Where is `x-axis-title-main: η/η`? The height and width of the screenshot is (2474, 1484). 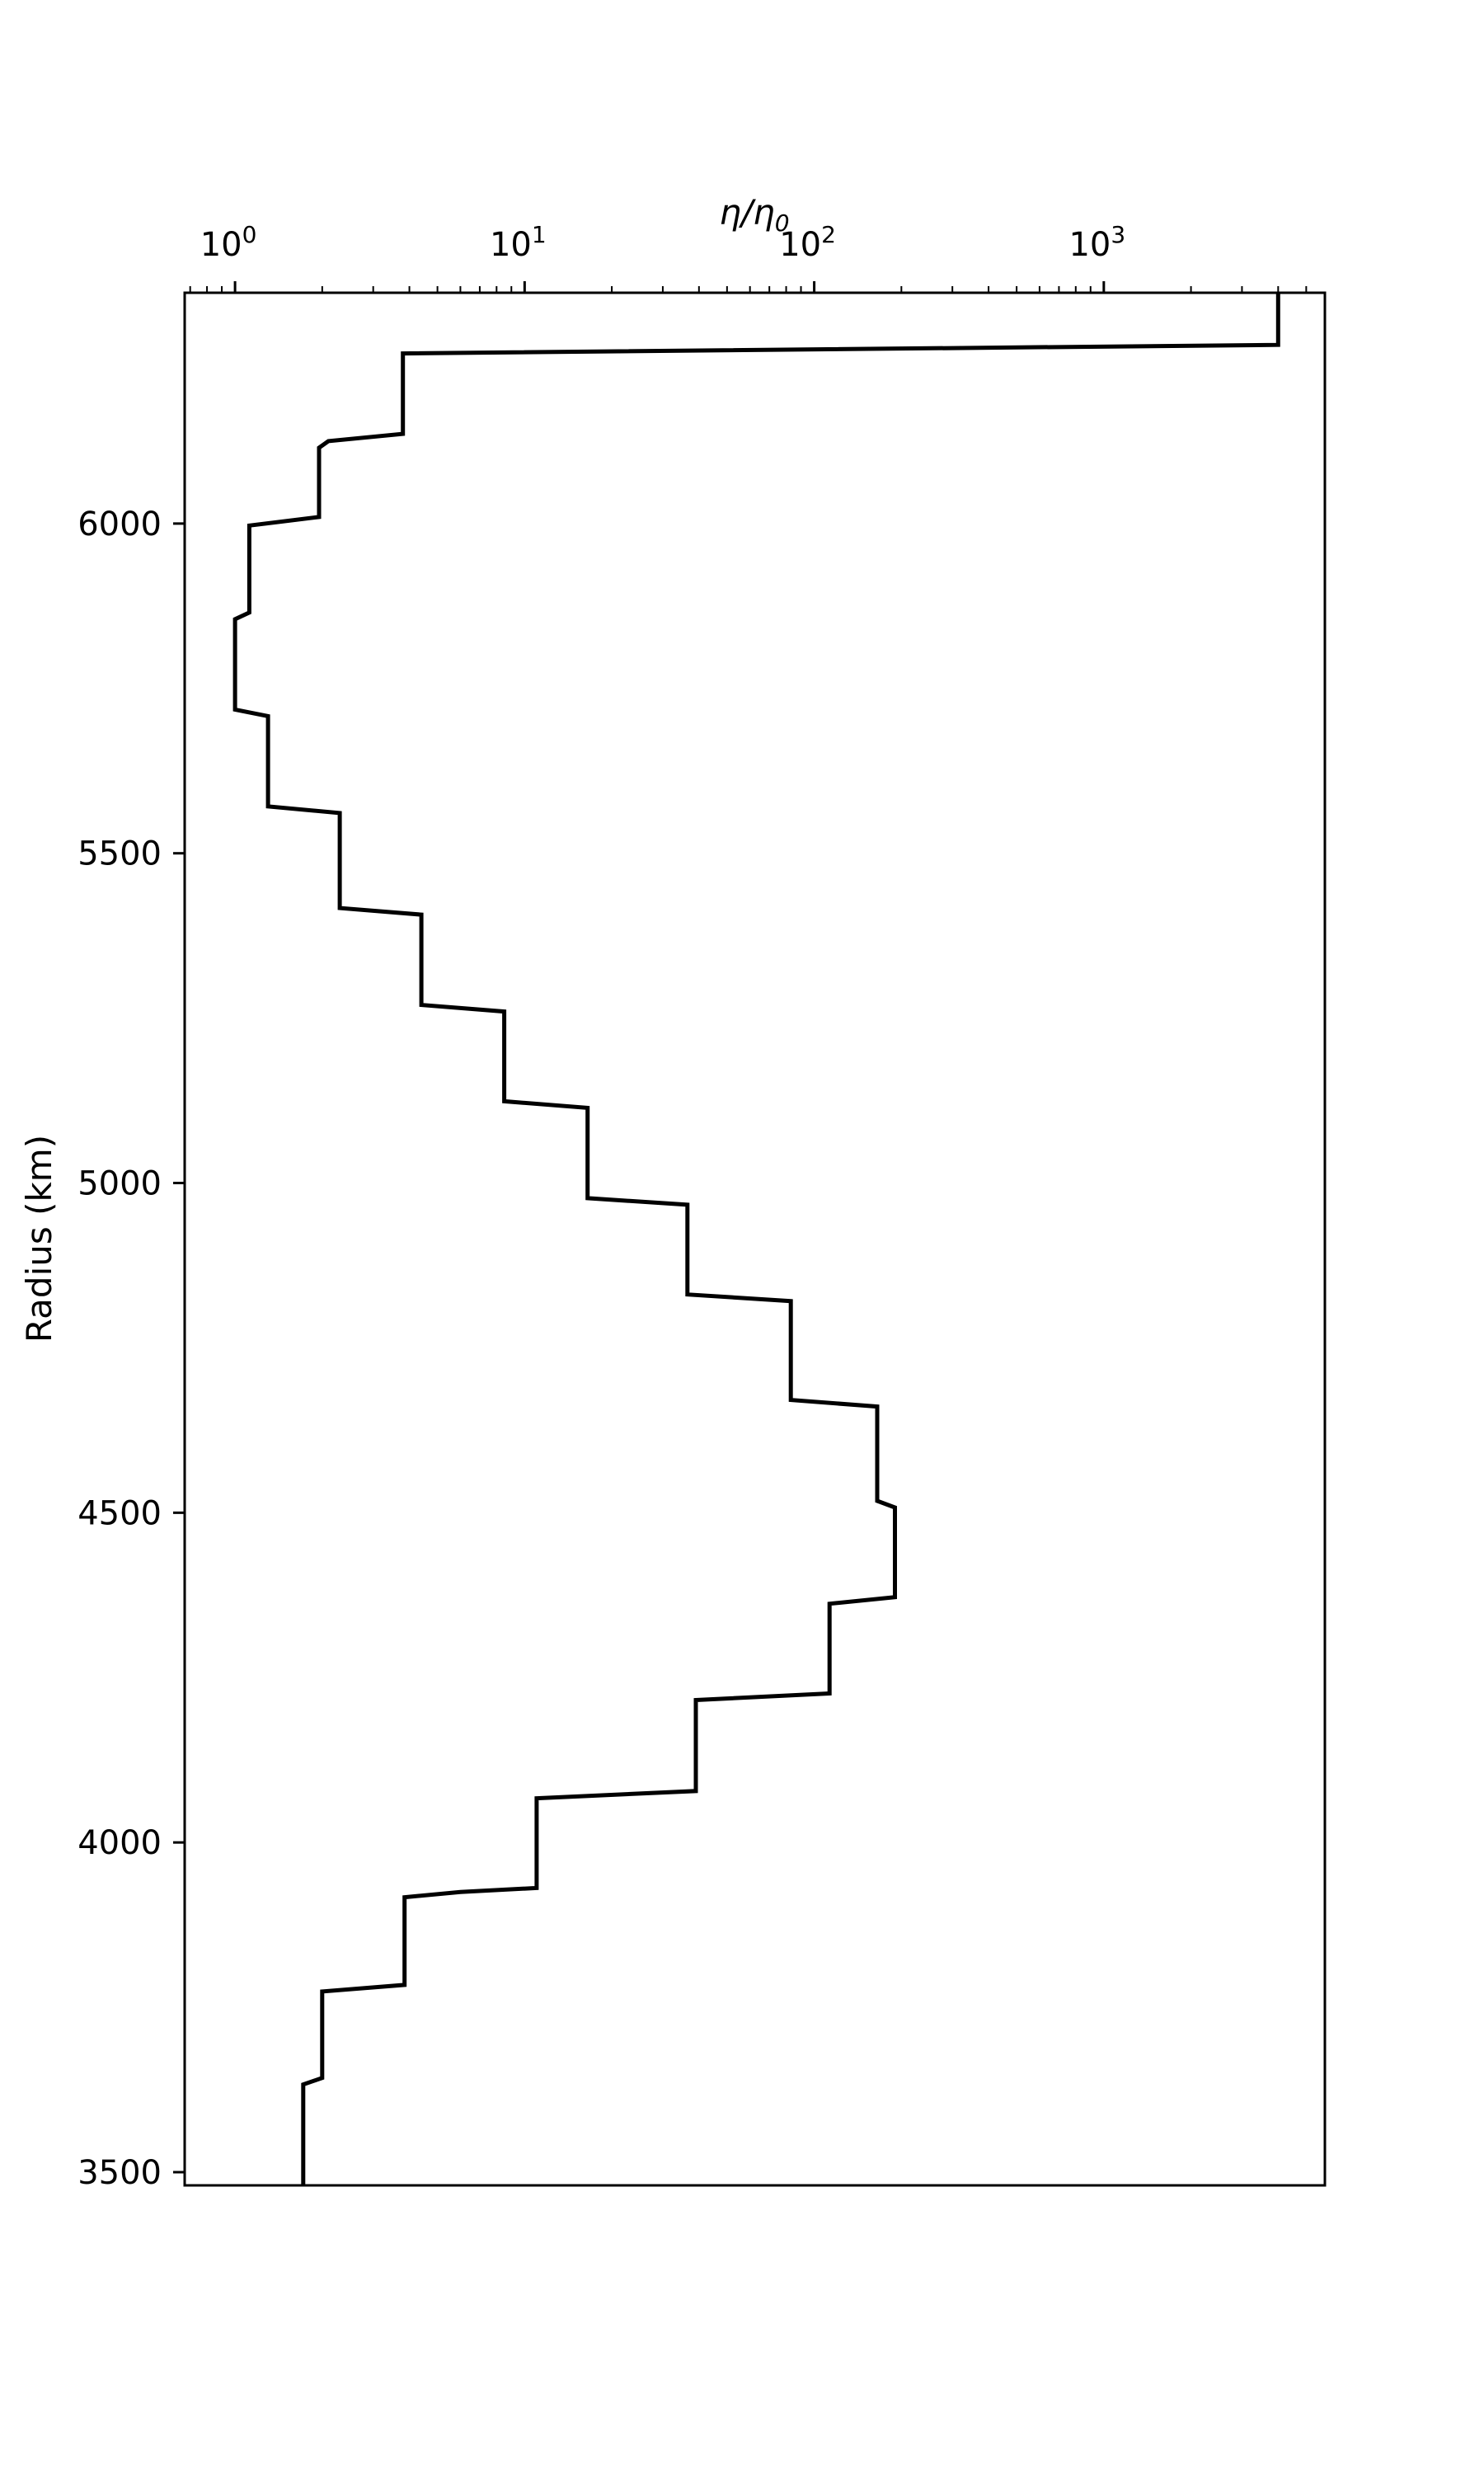
x-axis-title-main: η/η is located at coordinates (746, 212).